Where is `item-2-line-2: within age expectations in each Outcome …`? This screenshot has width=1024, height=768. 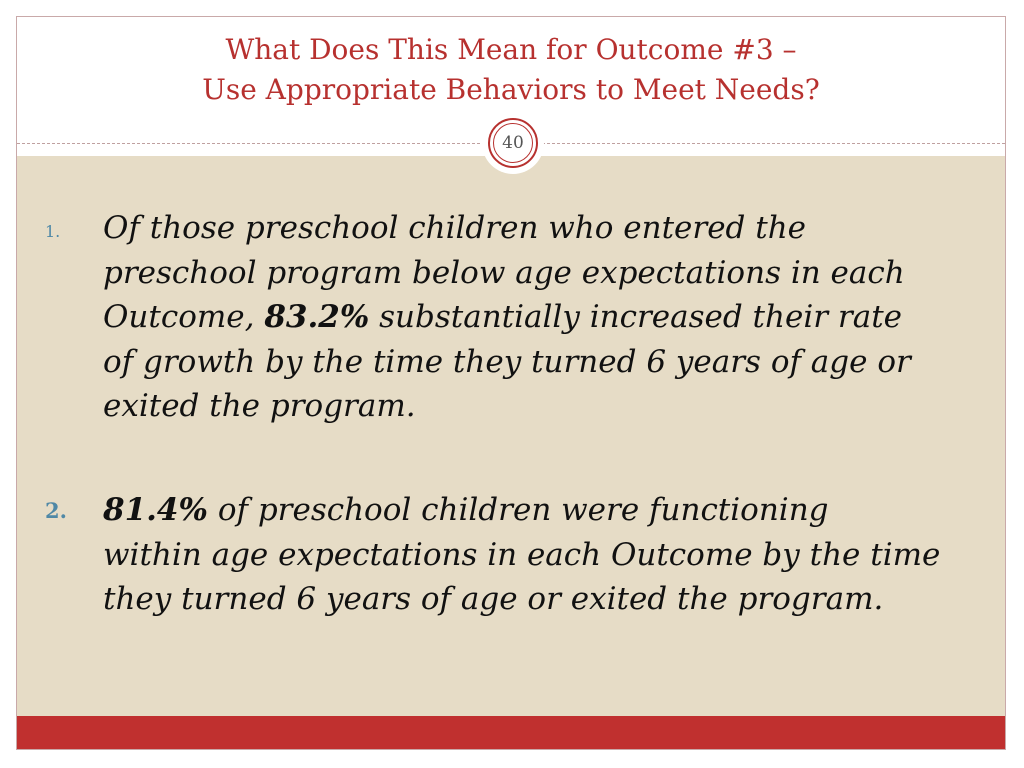 item-2-line-2: within age expectations in each Outcome … is located at coordinates (522, 554).